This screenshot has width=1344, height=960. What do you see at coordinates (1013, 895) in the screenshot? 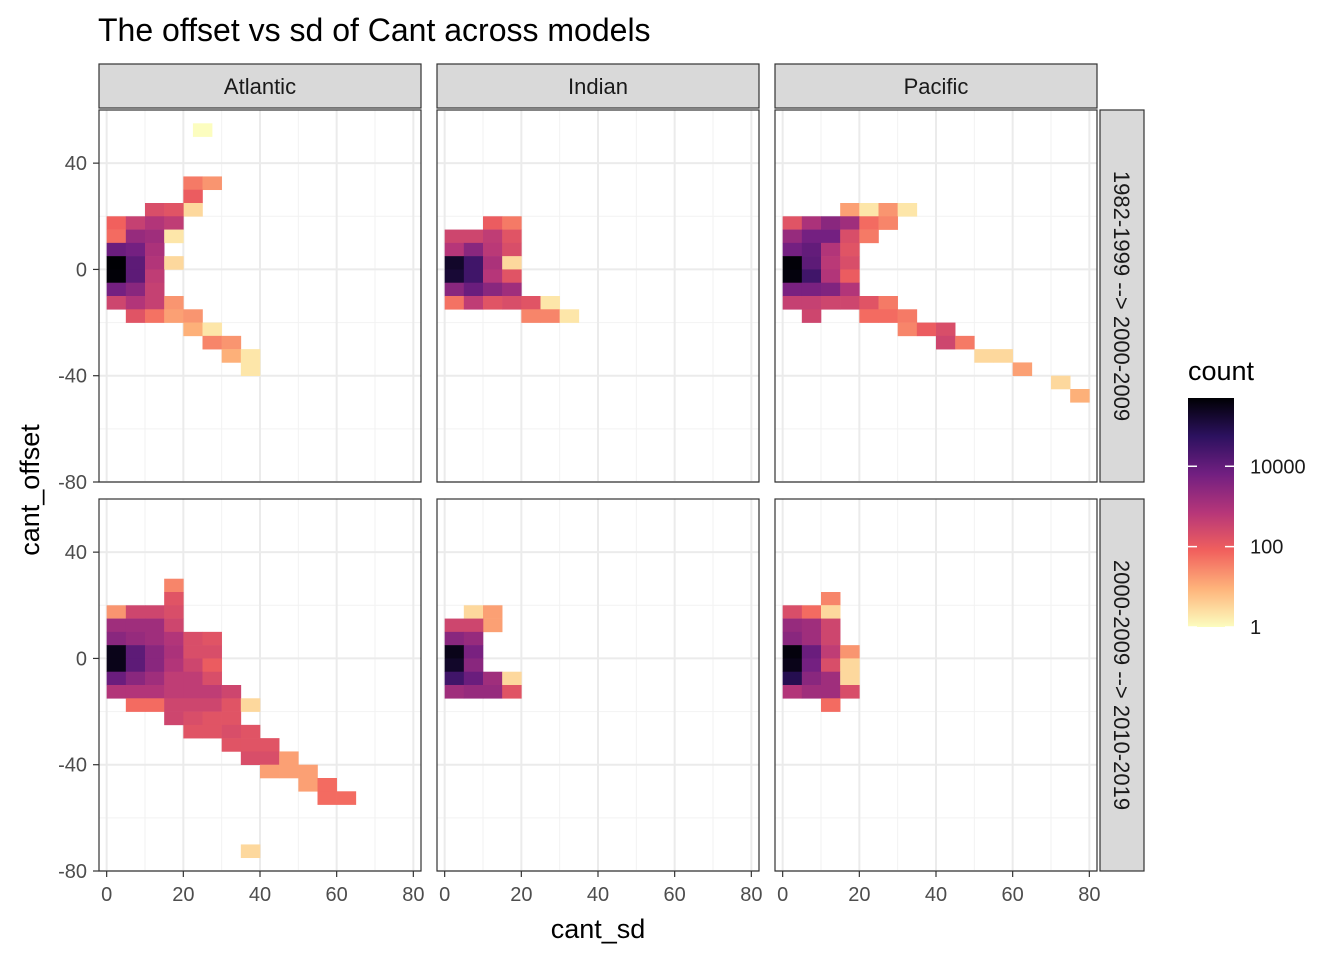
I see `x-tick-label: 60` at bounding box center [1013, 895].